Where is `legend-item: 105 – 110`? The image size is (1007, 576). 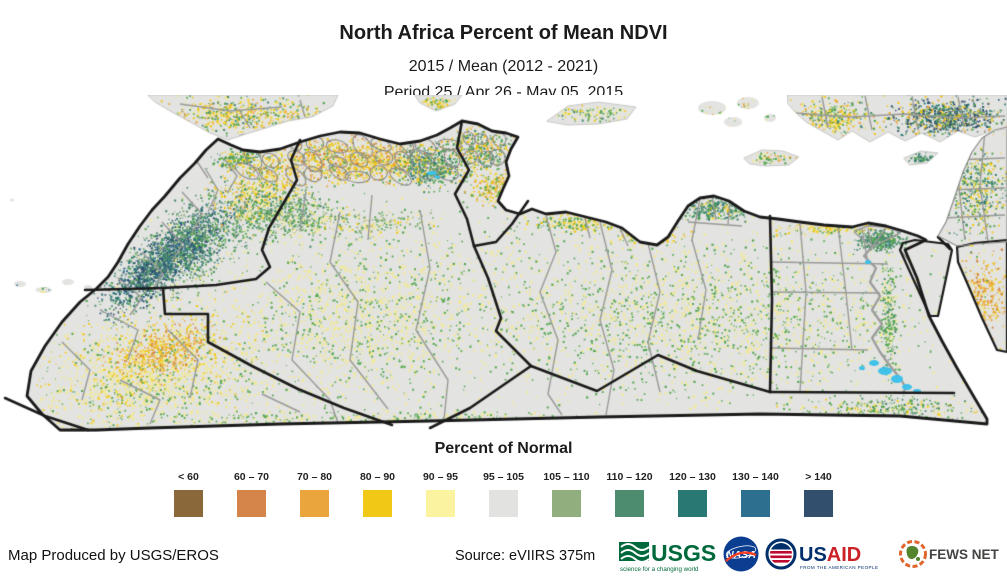 legend-item: 105 – 110 is located at coordinates (566, 494).